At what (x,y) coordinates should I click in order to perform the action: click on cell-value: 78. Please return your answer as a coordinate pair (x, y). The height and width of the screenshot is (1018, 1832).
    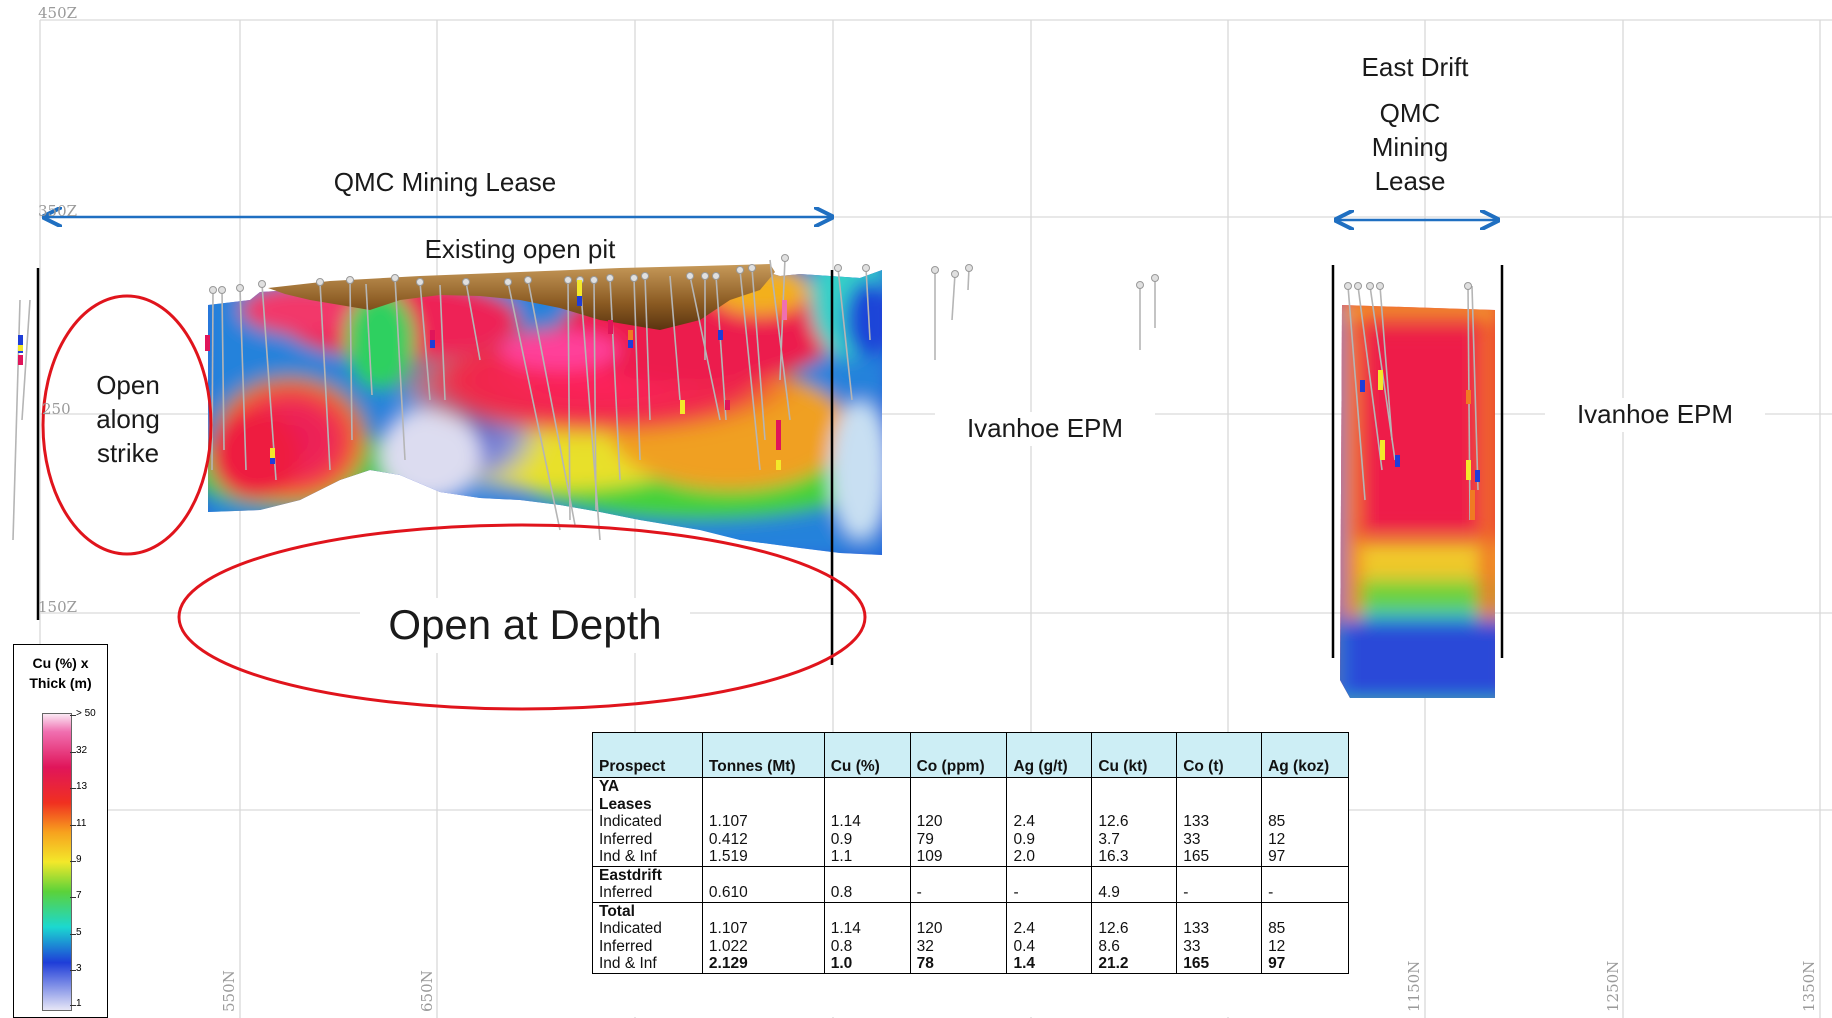
    Looking at the image, I should click on (925, 963).